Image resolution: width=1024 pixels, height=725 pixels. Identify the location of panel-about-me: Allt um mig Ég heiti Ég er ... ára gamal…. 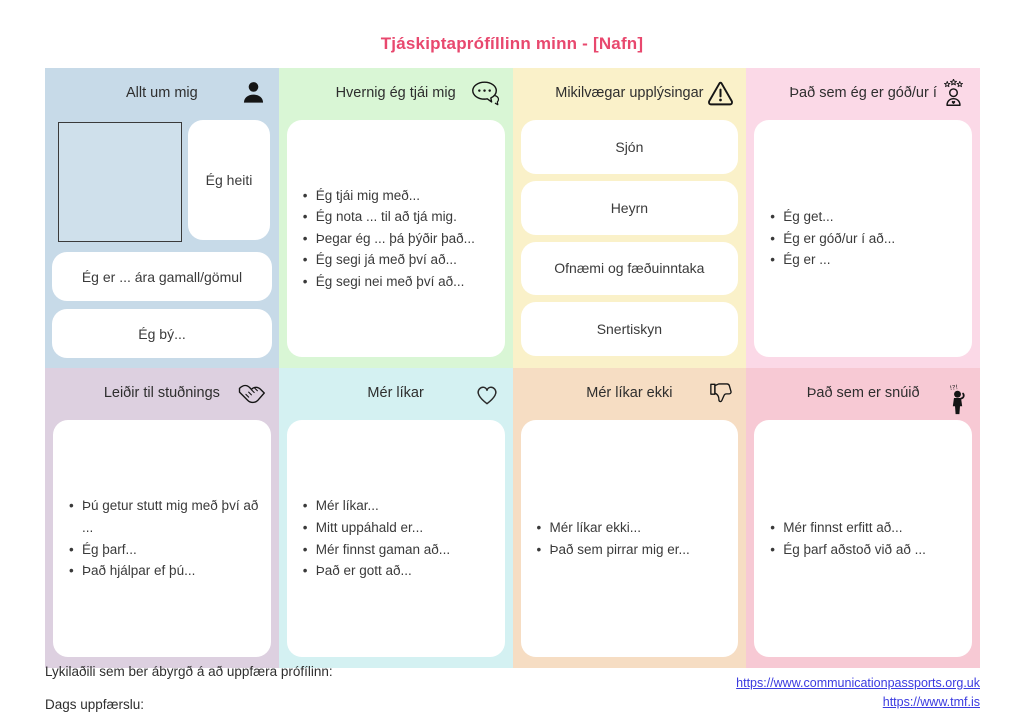
(162, 218).